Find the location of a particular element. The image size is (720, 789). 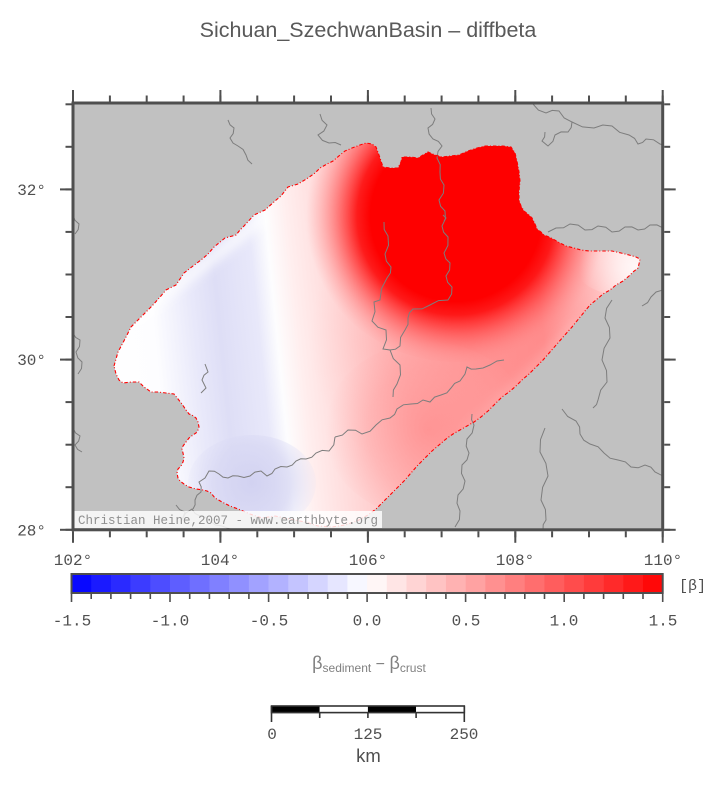

svg-text: 108° is located at coordinates (515, 561).